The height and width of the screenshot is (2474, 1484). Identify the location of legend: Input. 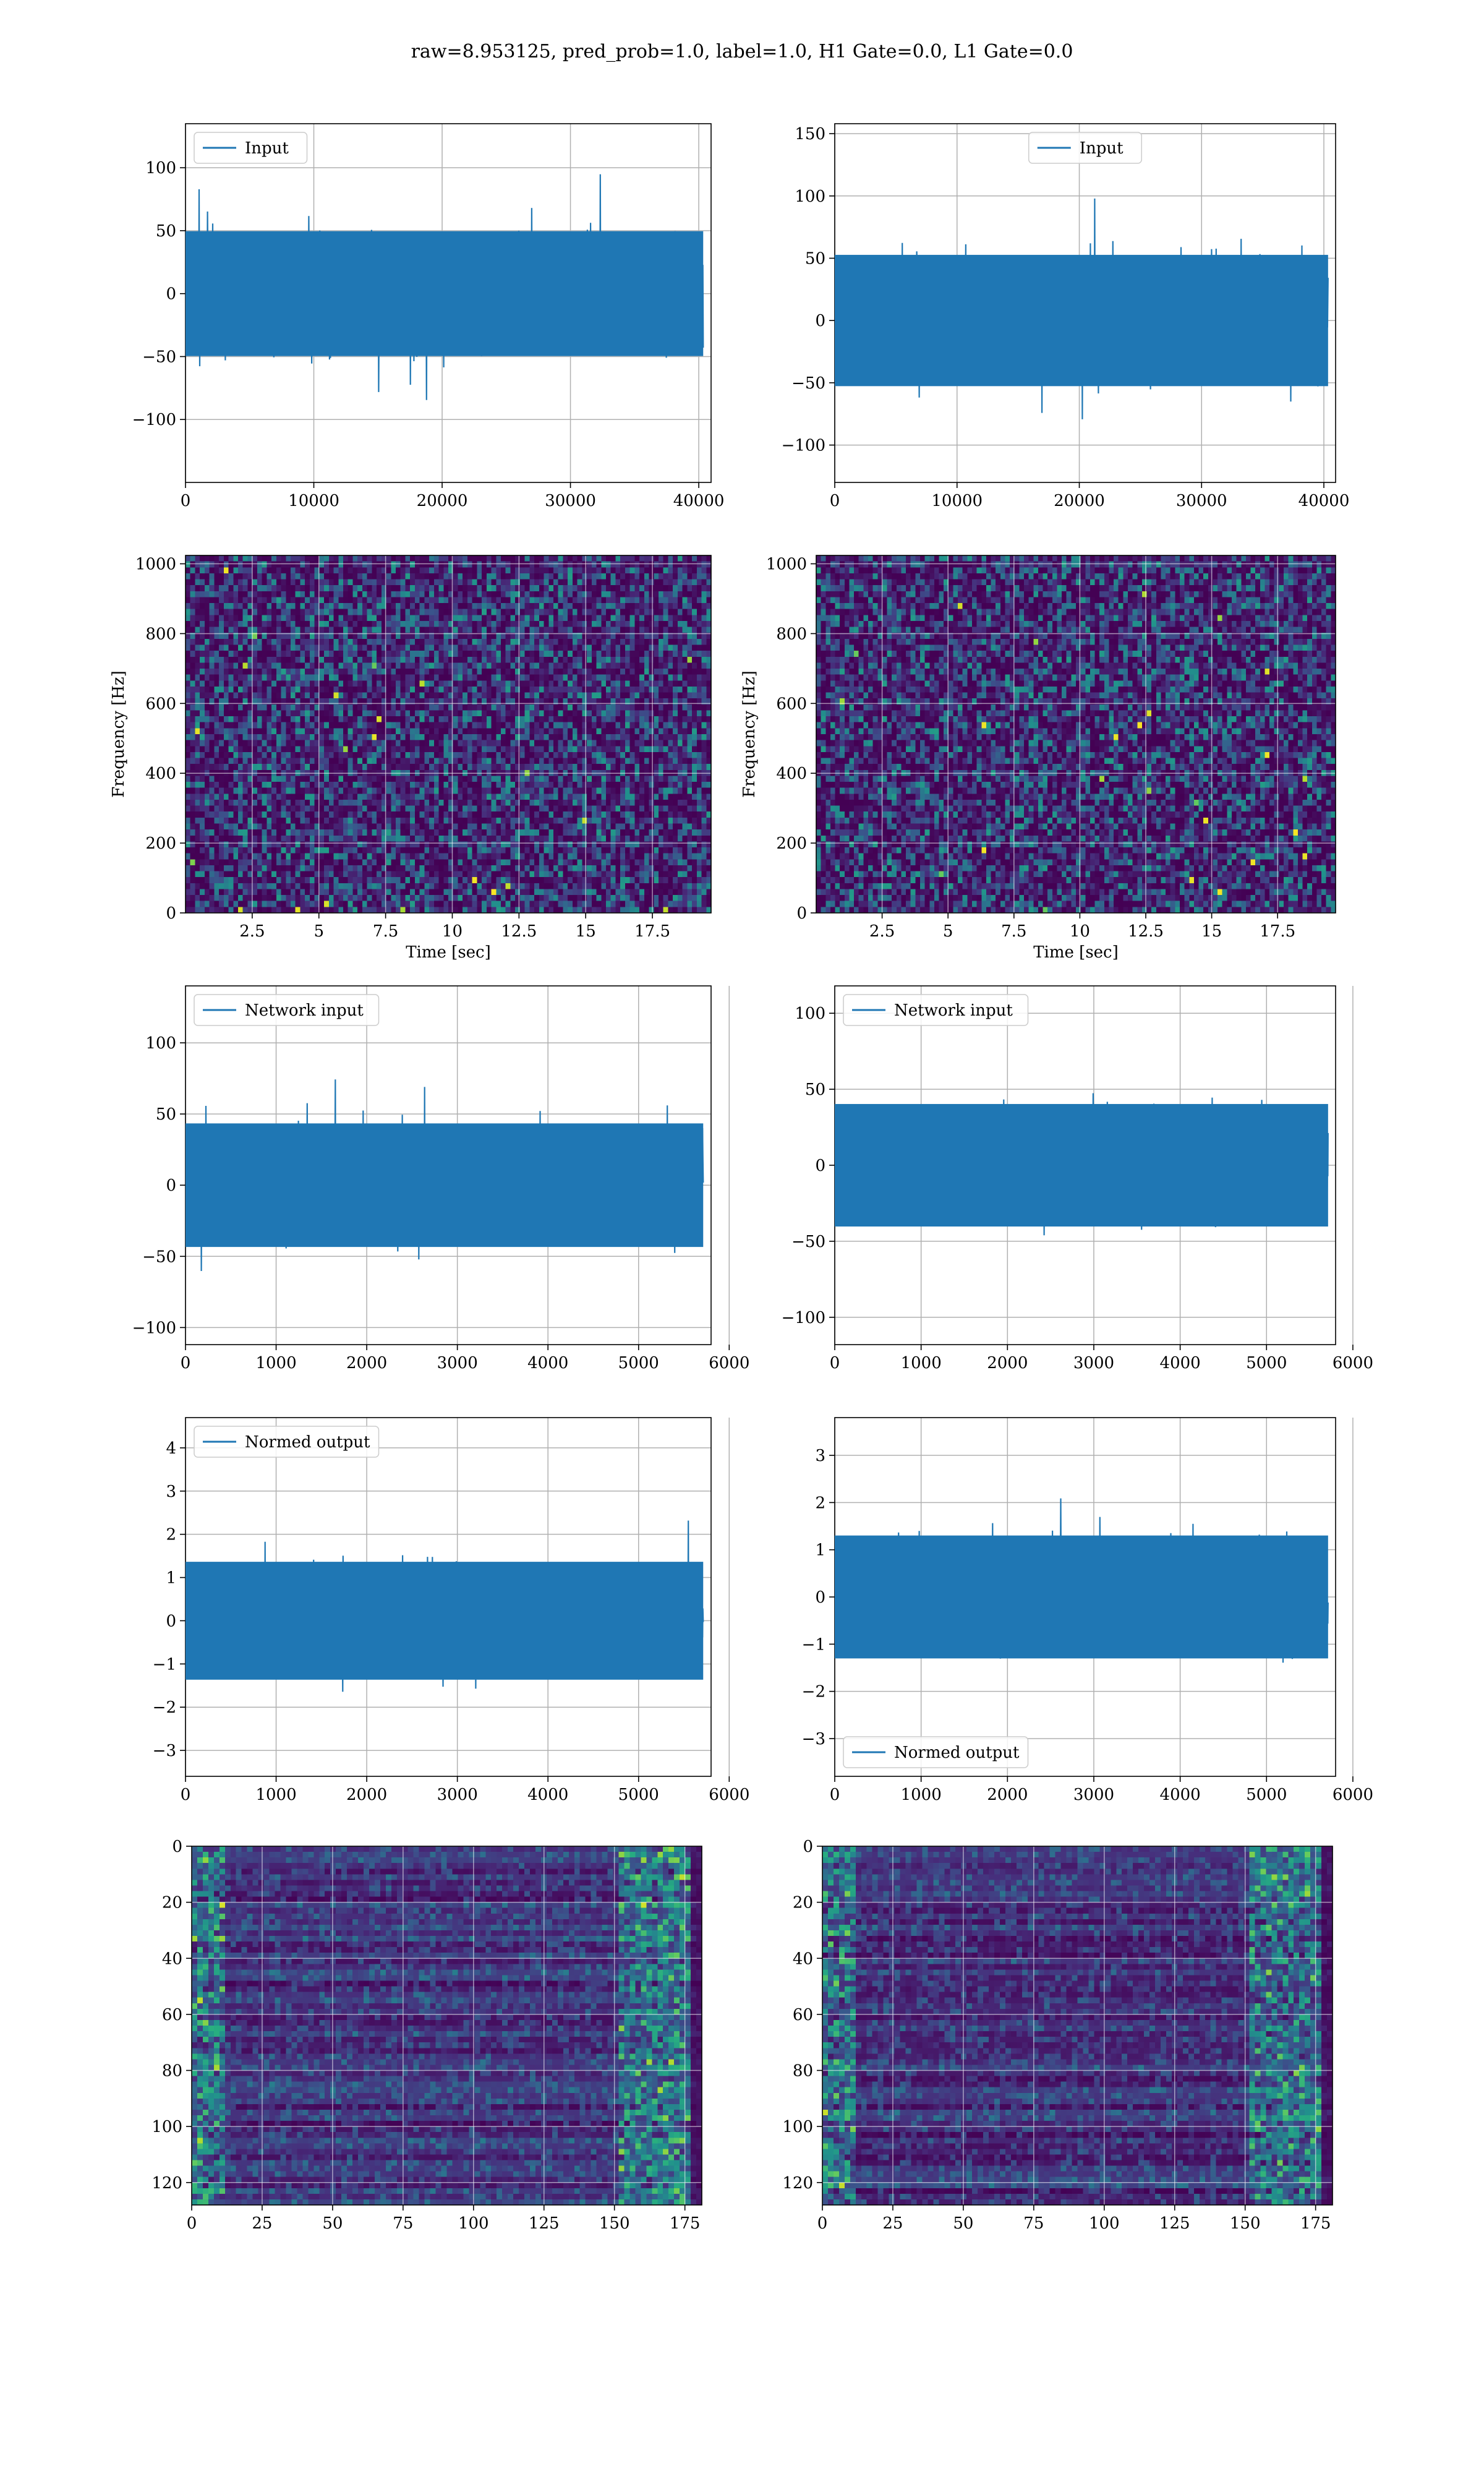
(251, 148).